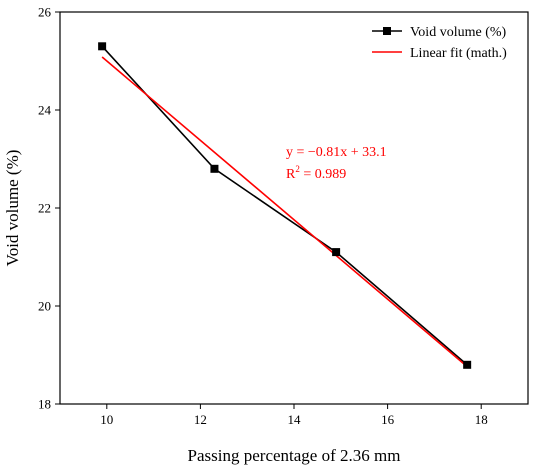 Image resolution: width=550 pixels, height=471 pixels. I want to click on r-squared-exponent: 2, so click(297, 169).